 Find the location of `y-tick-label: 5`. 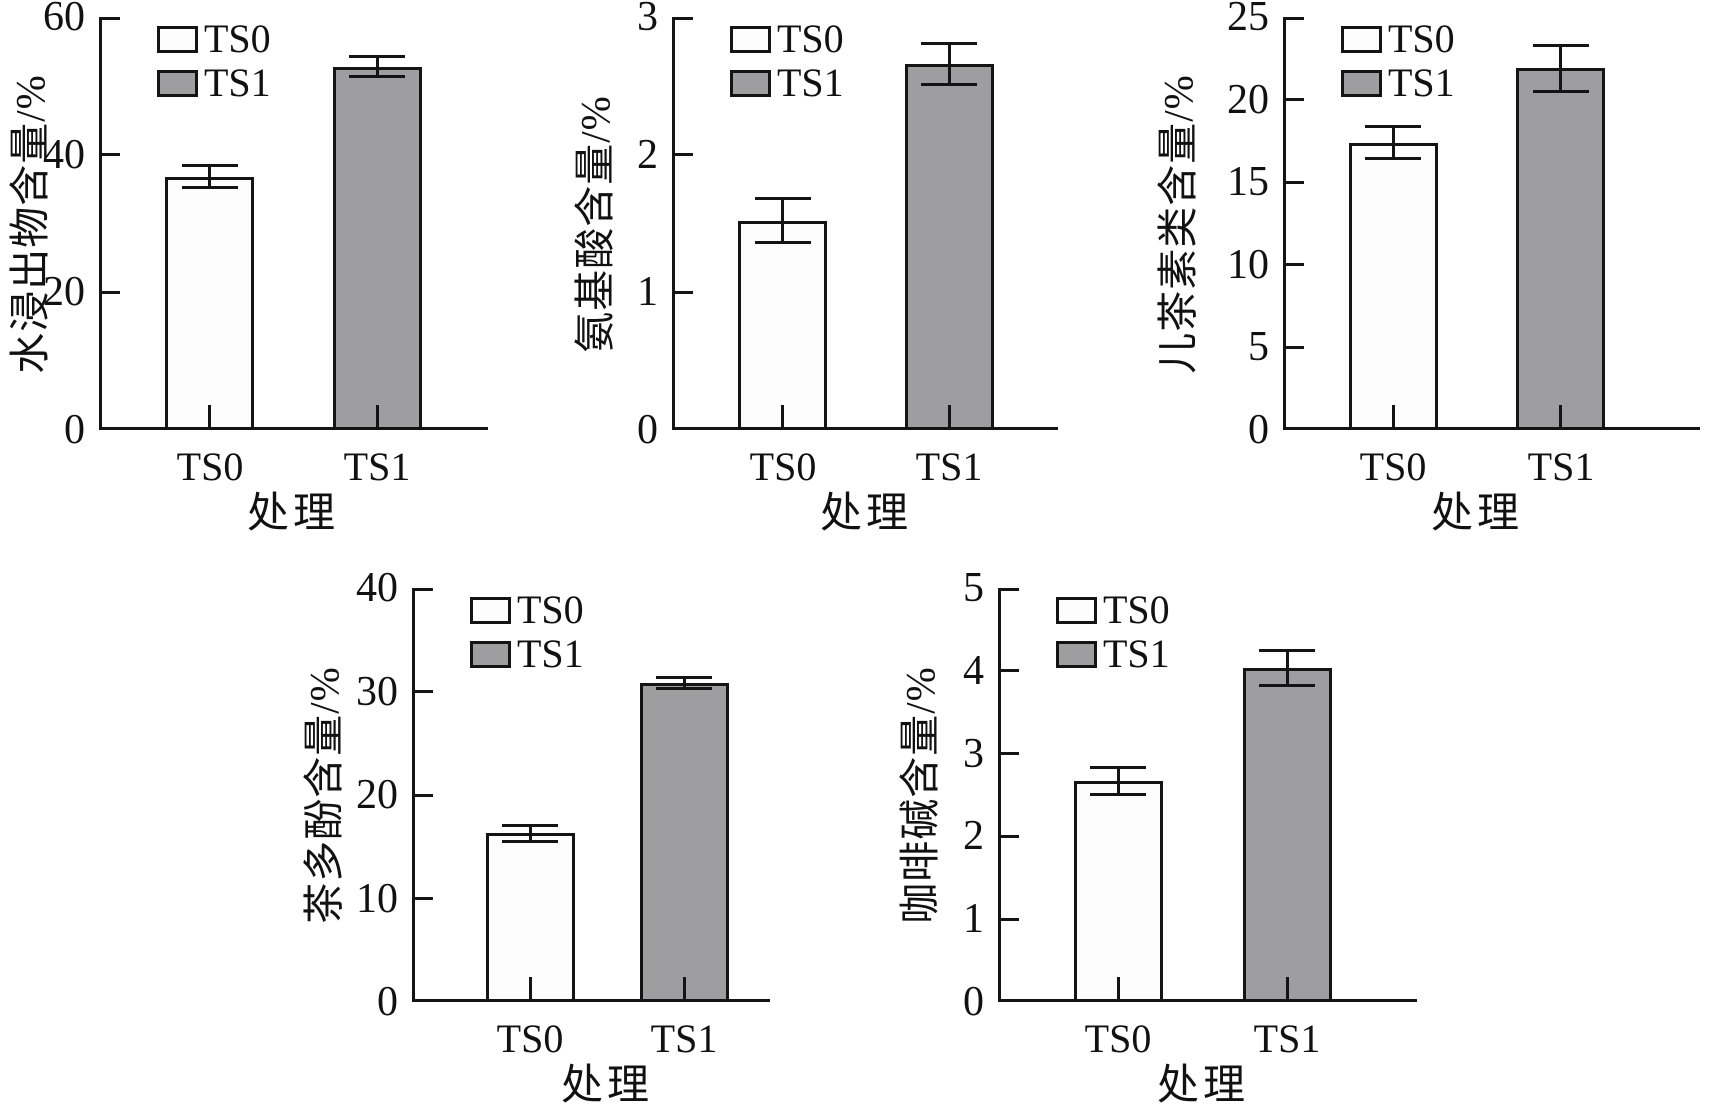

y-tick-label: 5 is located at coordinates (973, 588).